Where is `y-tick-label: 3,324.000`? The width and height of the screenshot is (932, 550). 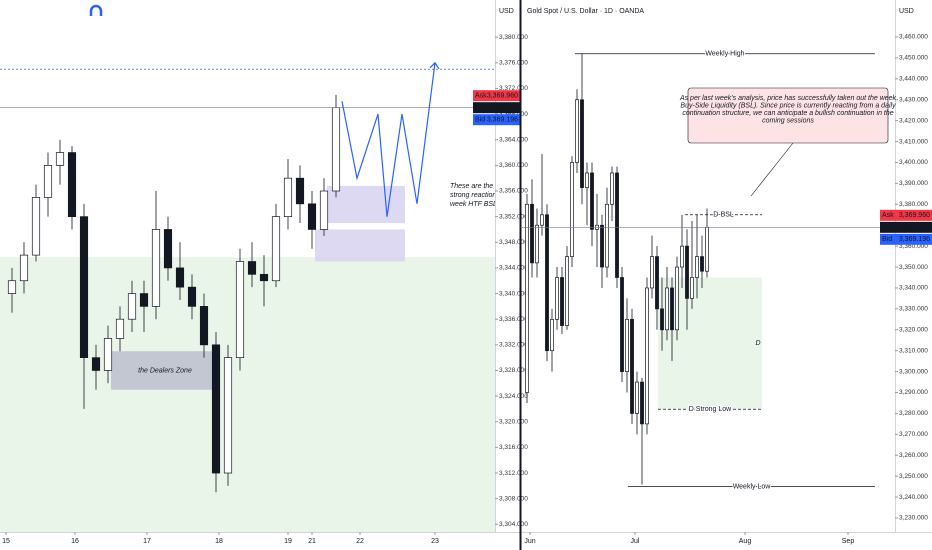 y-tick-label: 3,324.000 is located at coordinates (513, 396).